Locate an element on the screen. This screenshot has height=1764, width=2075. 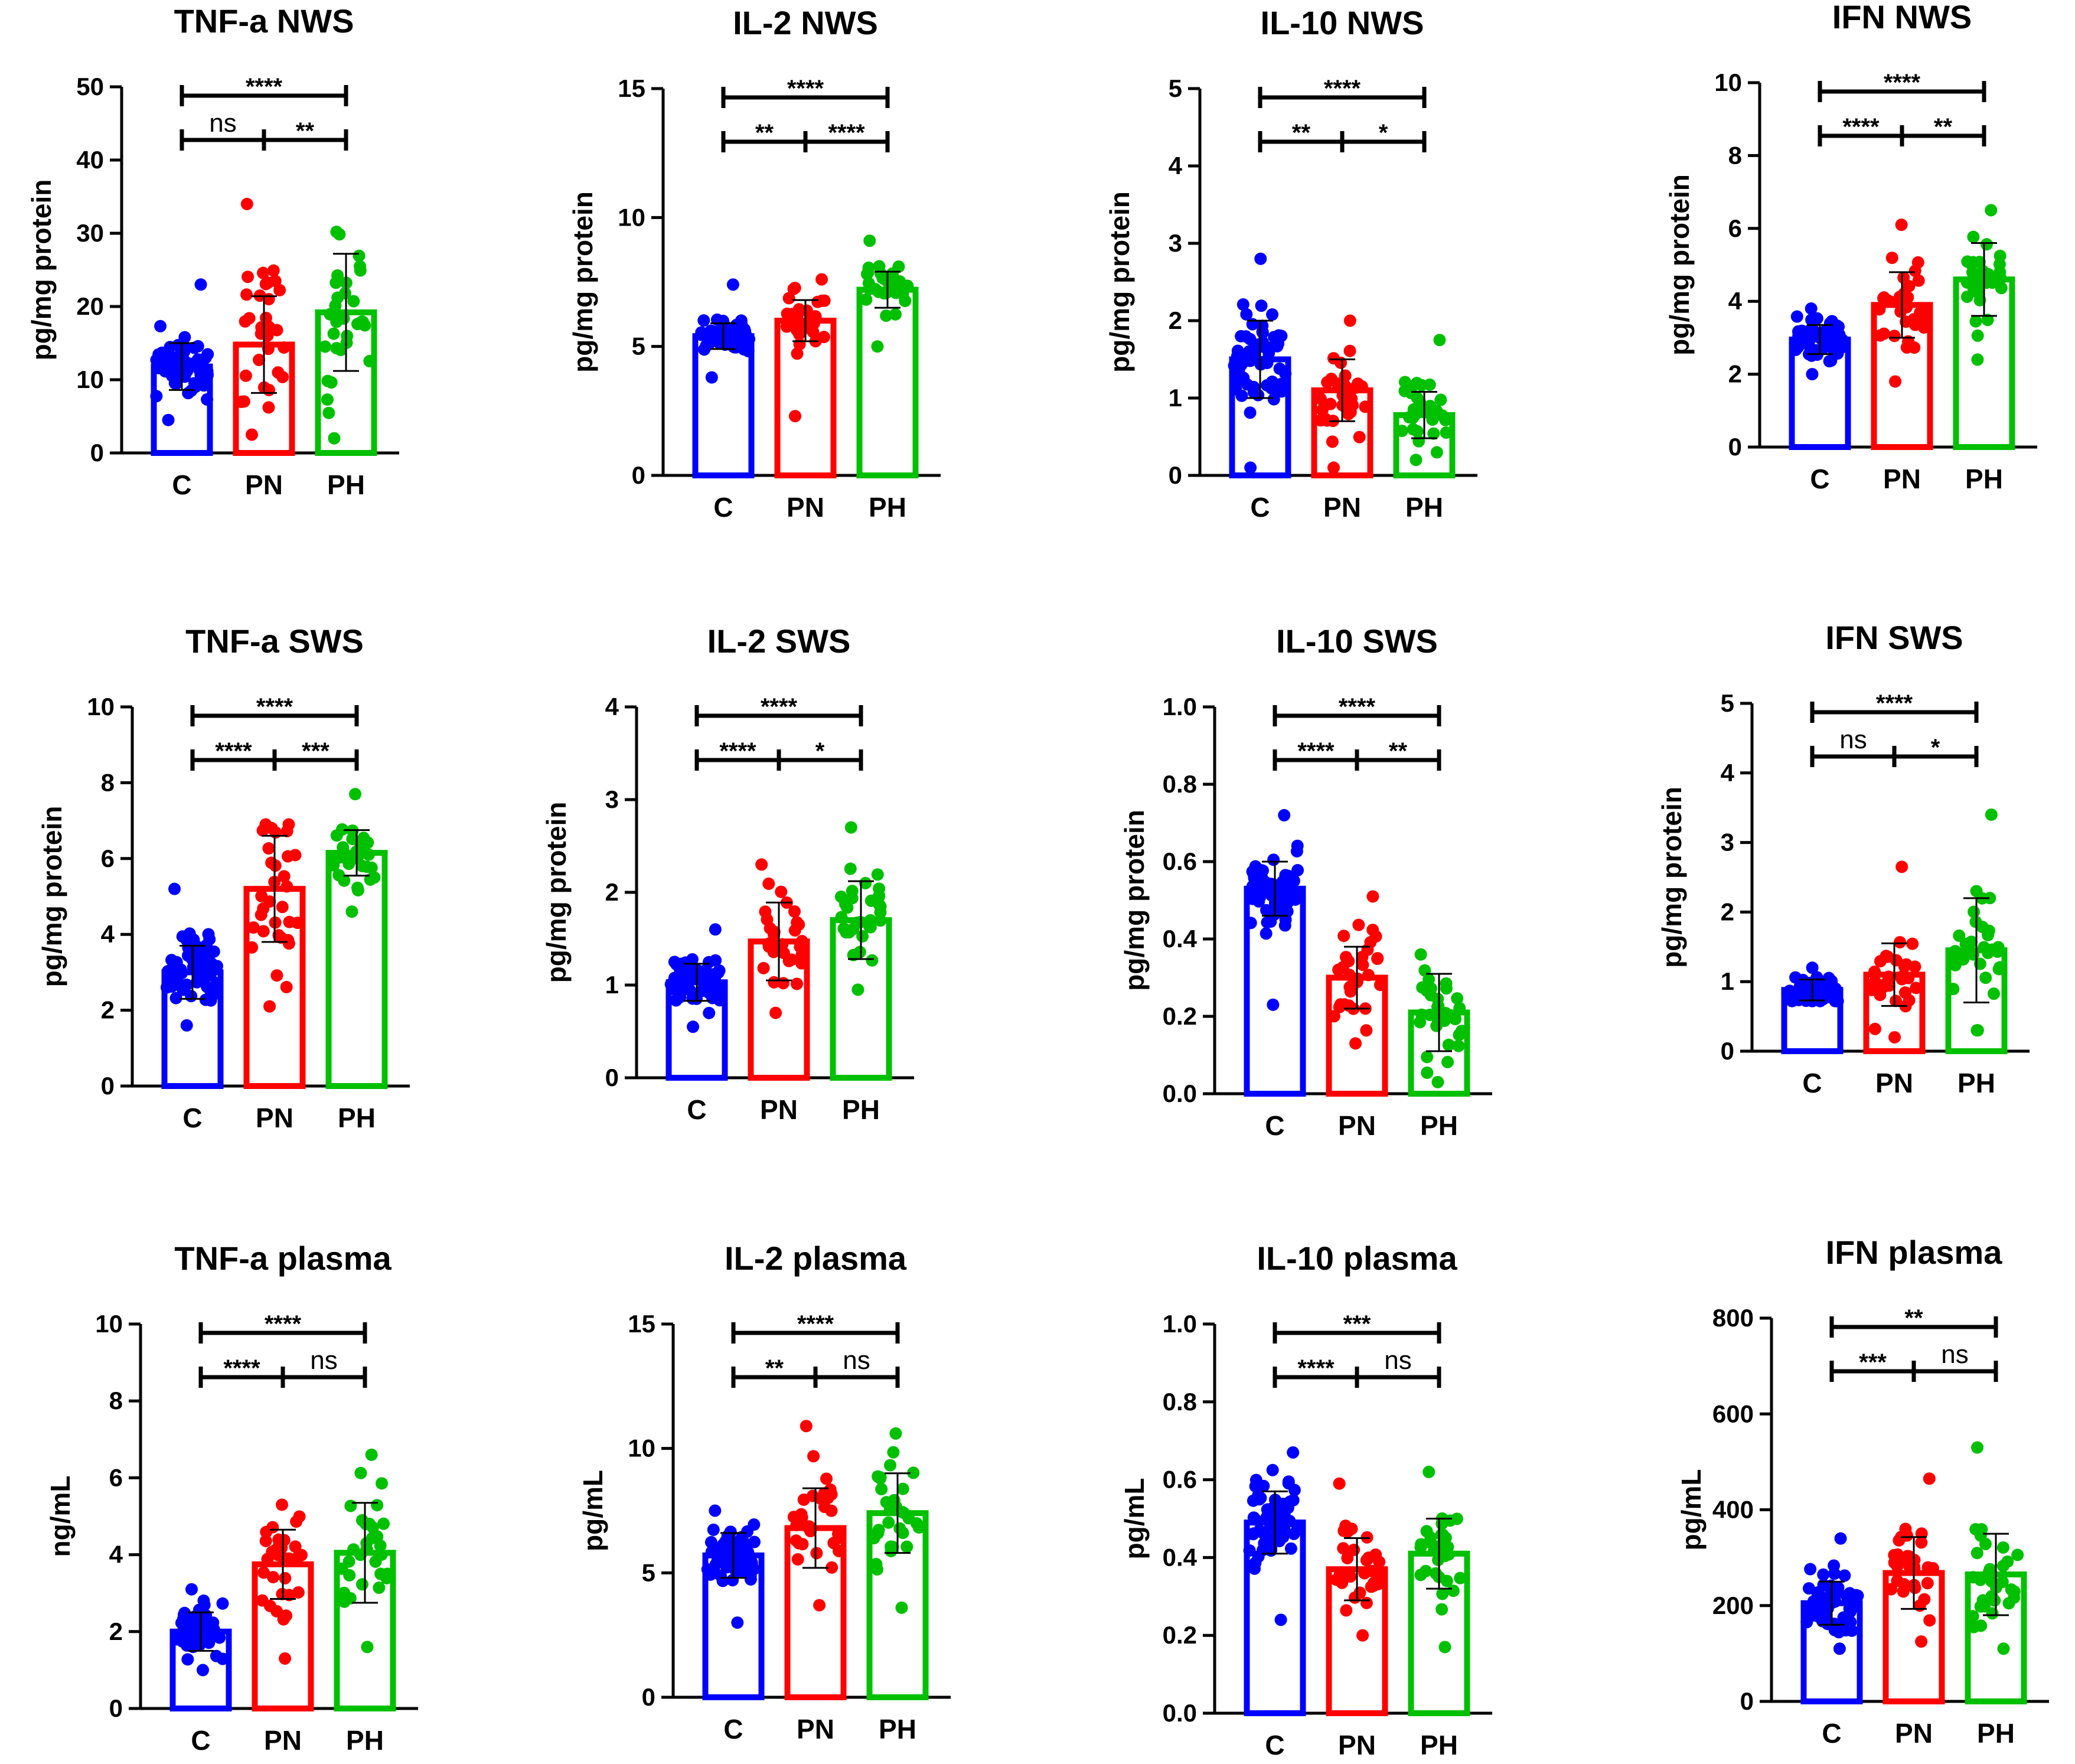
y-tick-label: 6 is located at coordinates (108, 858).